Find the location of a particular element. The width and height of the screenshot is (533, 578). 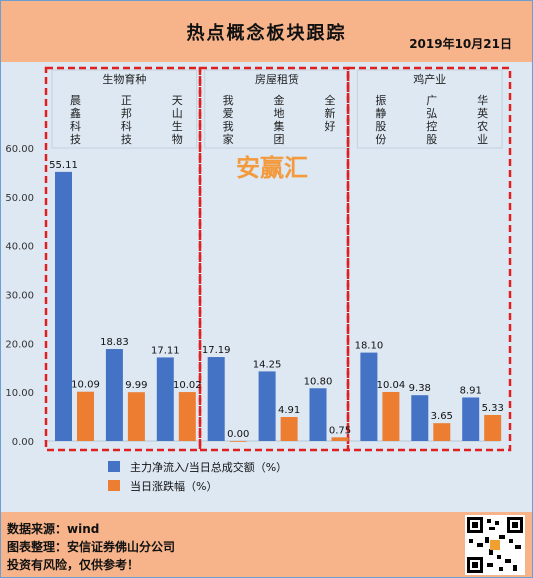

stock-name-char: 生 is located at coordinates (177, 126).